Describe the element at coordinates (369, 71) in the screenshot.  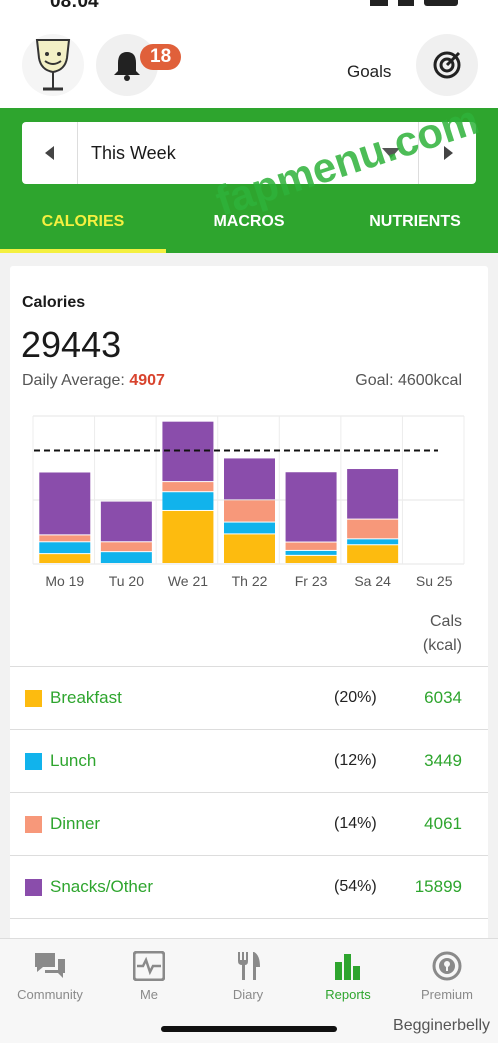
I see `goals-label: Goals` at that location.